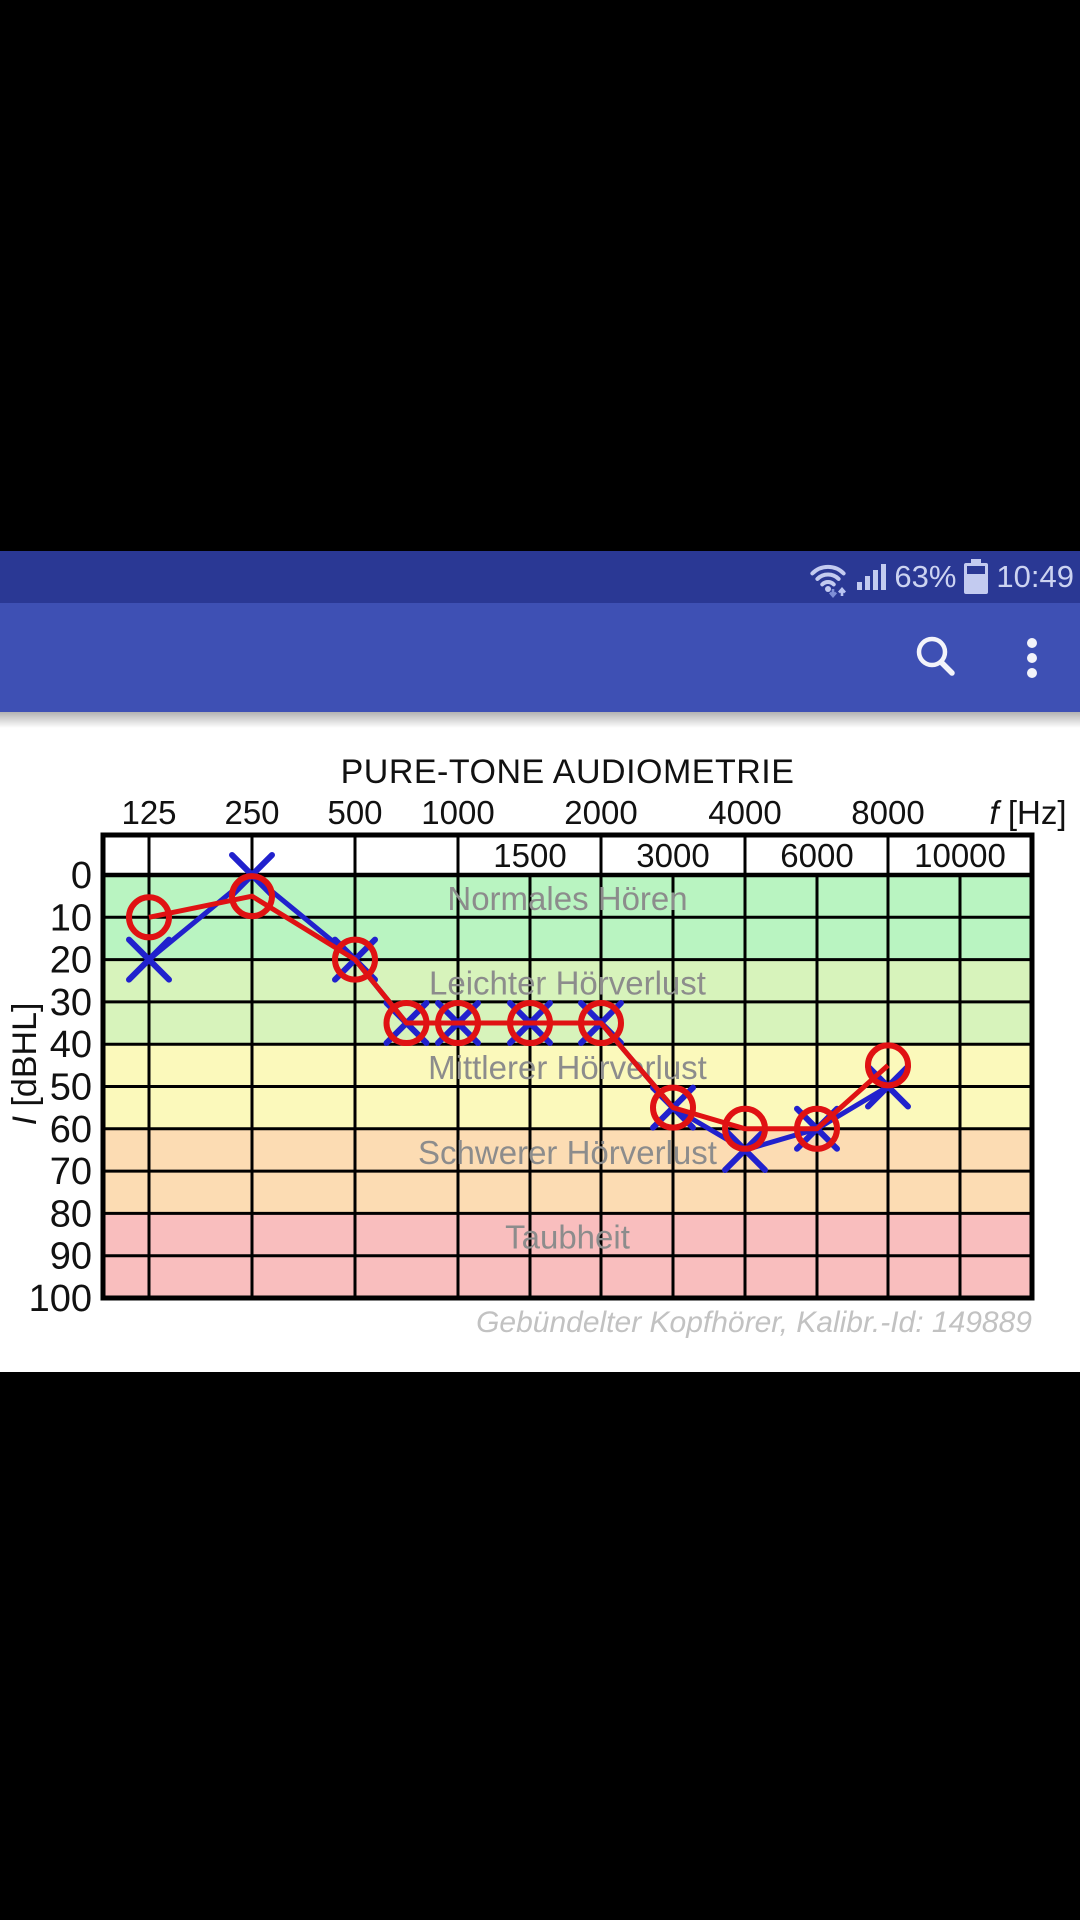  Describe the element at coordinates (540, 657) in the screenshot. I see `app-bar` at that location.